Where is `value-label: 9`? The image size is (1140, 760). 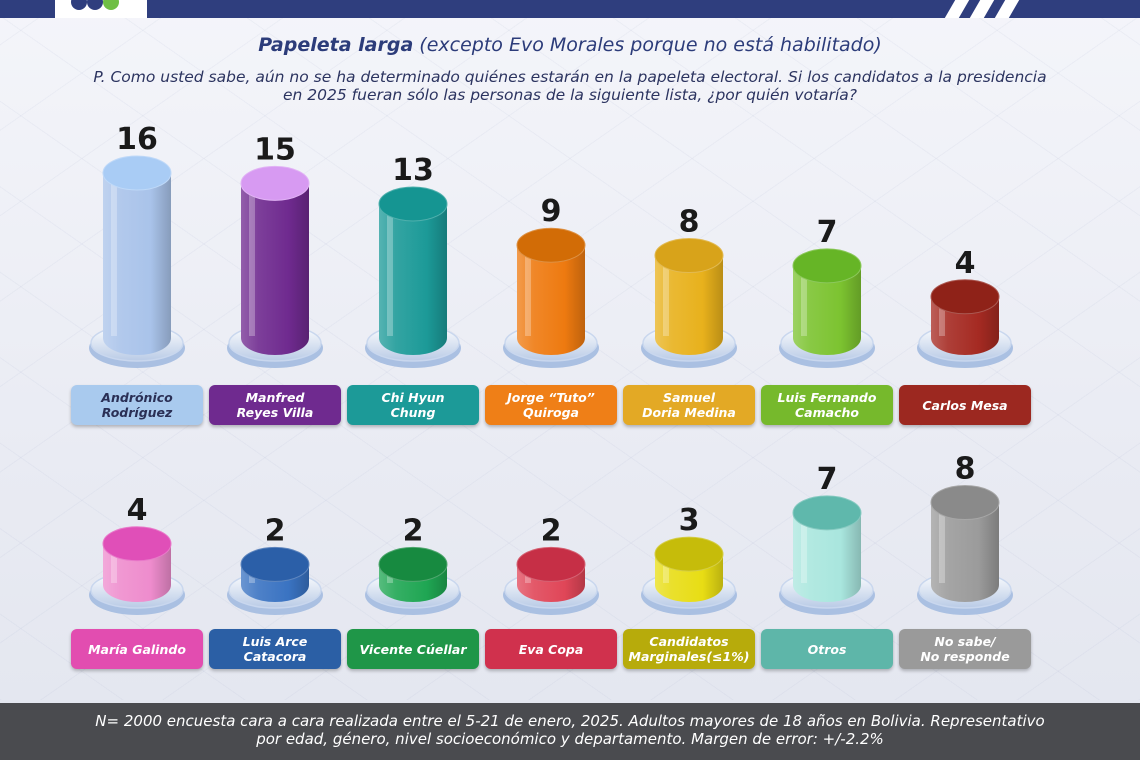
value-label: 9 is located at coordinates (551, 211).